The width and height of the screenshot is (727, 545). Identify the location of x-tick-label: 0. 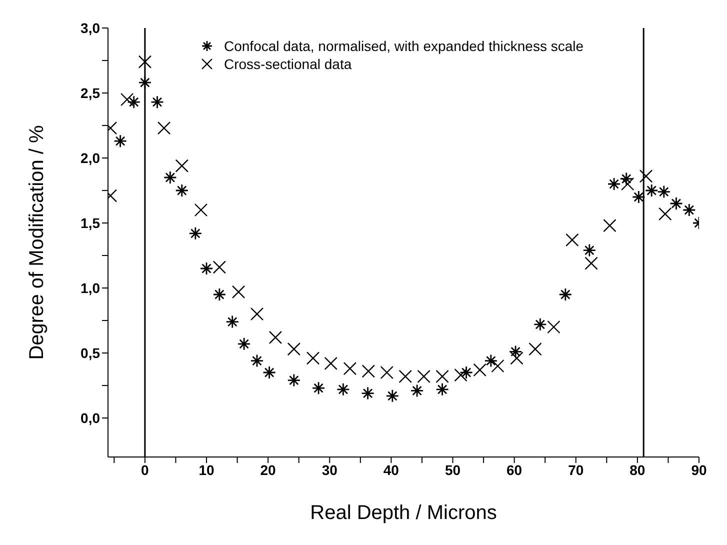
(145, 470).